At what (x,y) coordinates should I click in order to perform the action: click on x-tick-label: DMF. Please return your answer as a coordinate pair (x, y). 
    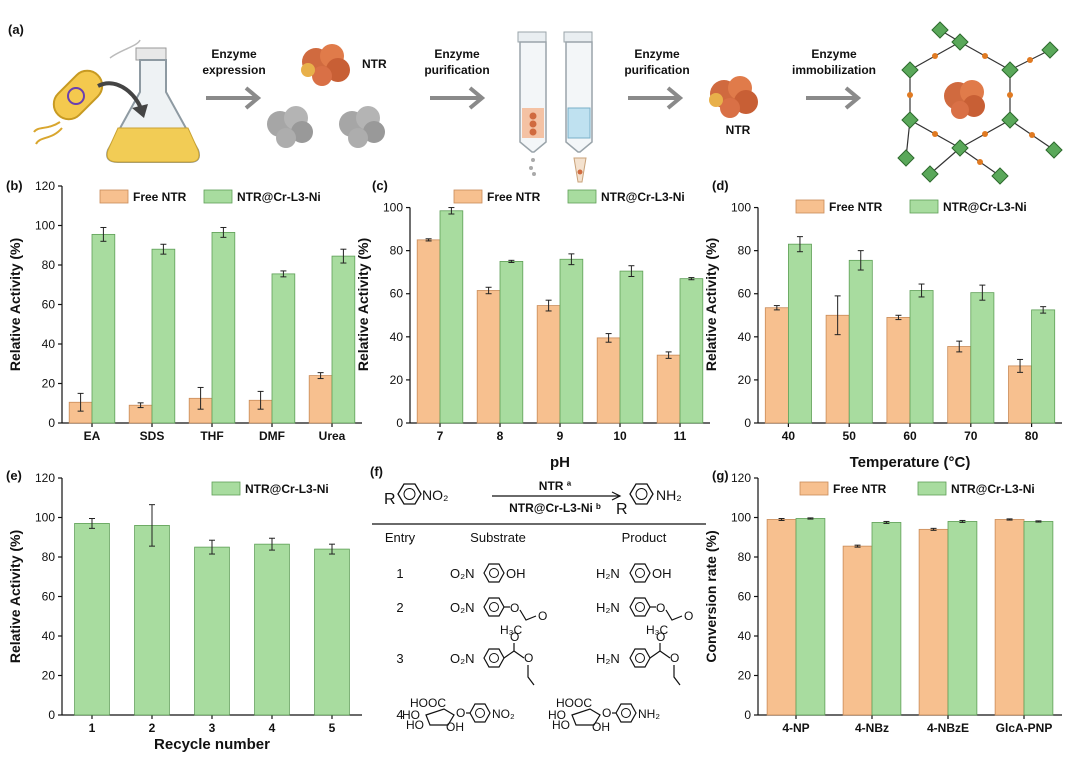
    Looking at the image, I should click on (272, 436).